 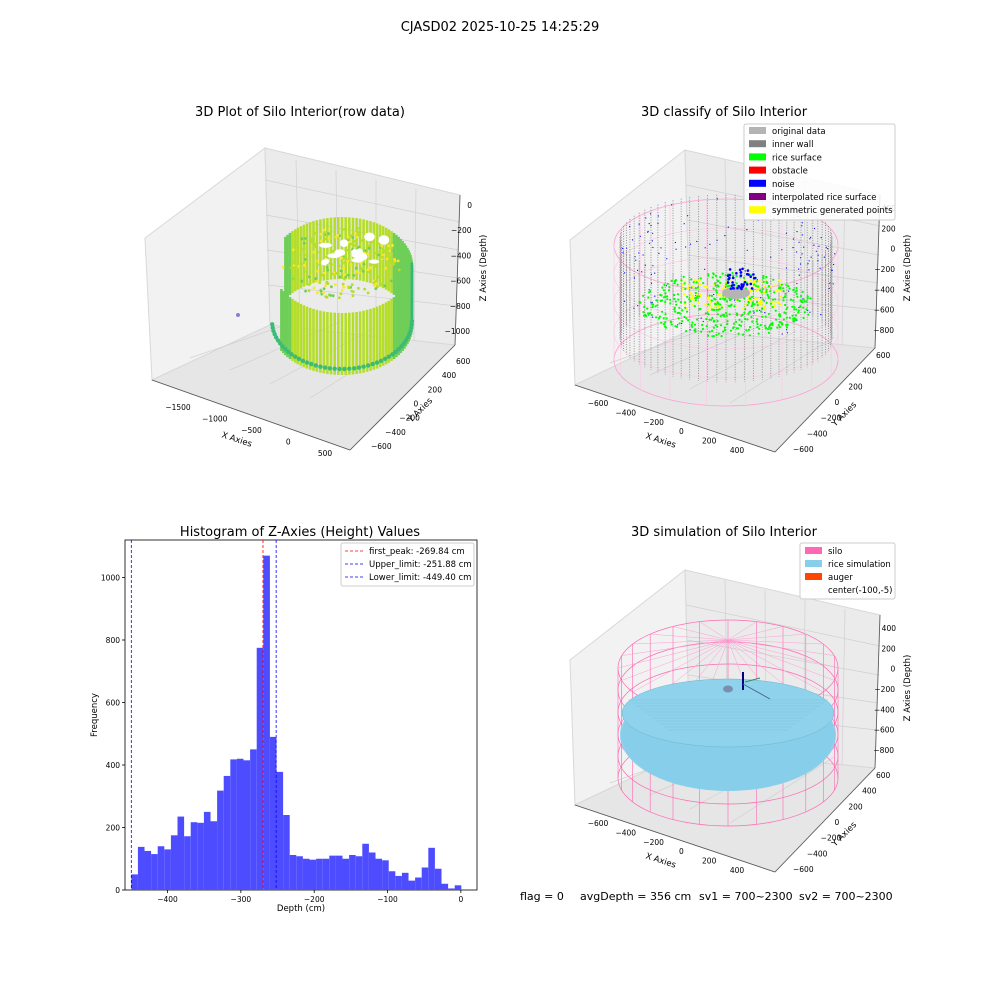 What do you see at coordinates (869, 371) in the screenshot?
I see `y-cls-tick: 400` at bounding box center [869, 371].